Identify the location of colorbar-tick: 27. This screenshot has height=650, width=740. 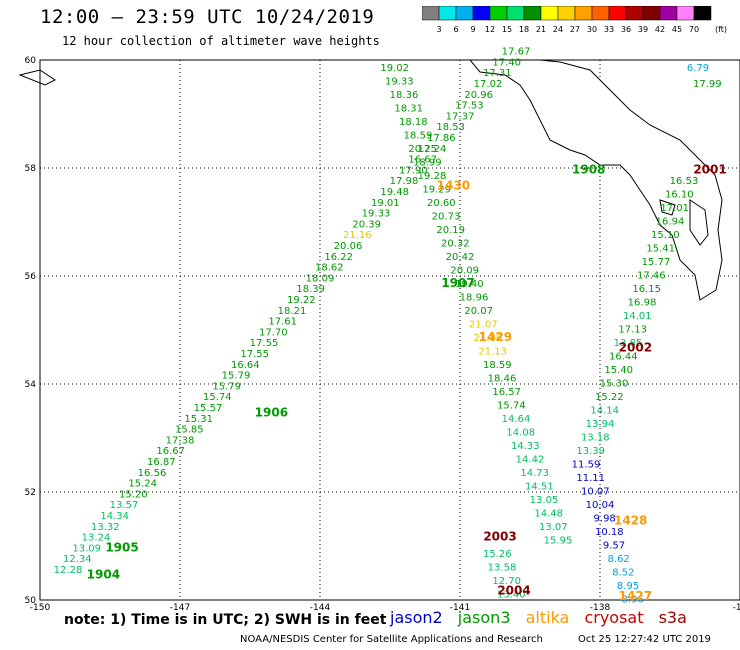
(575, 29).